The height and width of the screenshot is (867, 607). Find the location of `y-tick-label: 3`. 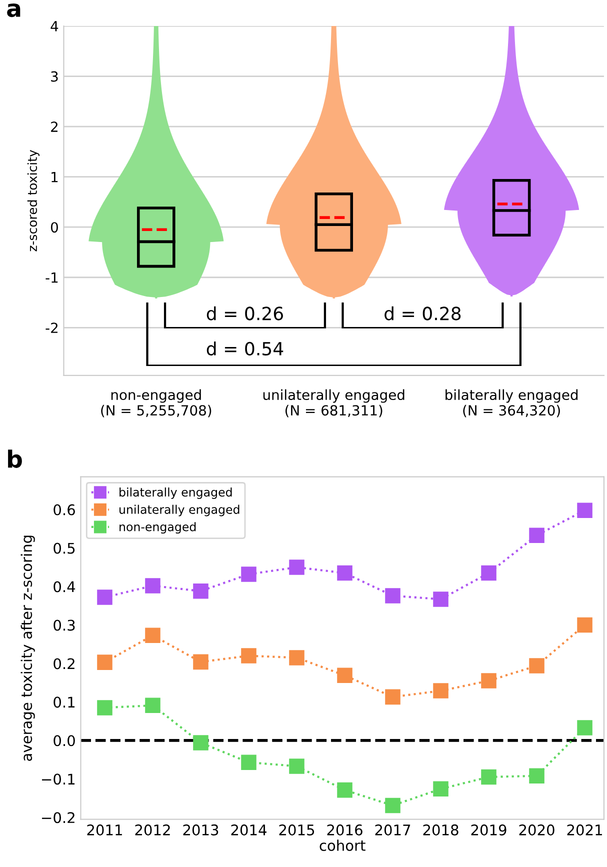

y-tick-label: 3 is located at coordinates (54, 76).